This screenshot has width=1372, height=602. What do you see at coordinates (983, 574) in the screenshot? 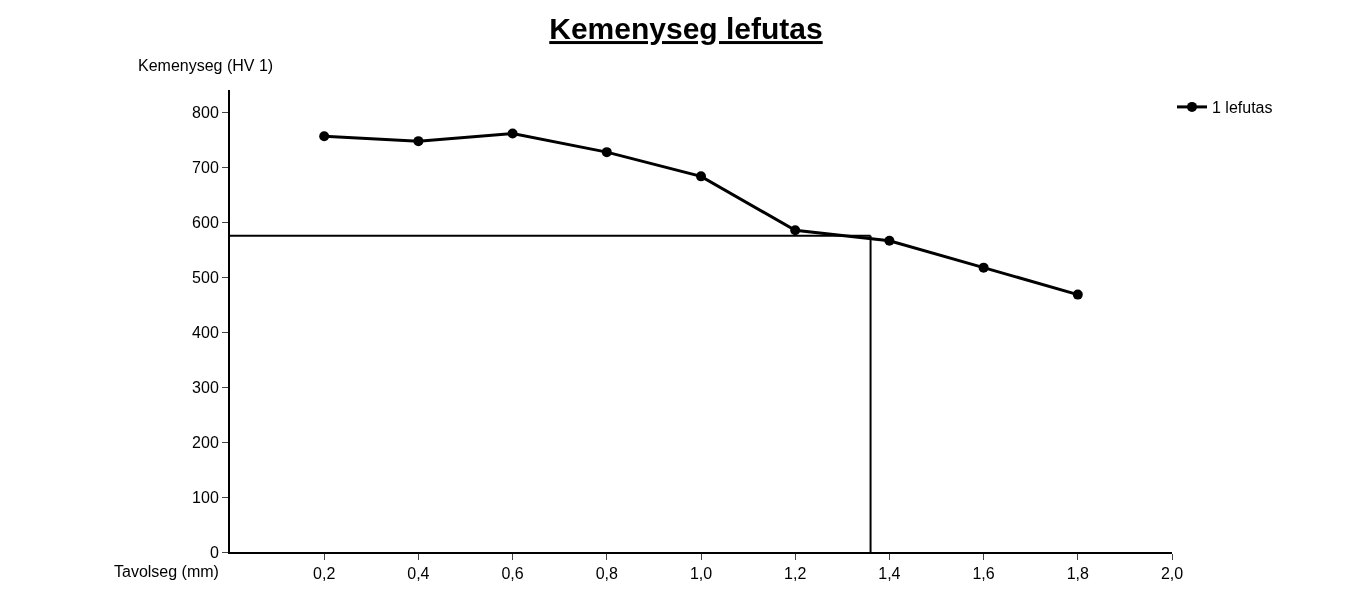
I see `x-tick-label: 1,6` at bounding box center [983, 574].